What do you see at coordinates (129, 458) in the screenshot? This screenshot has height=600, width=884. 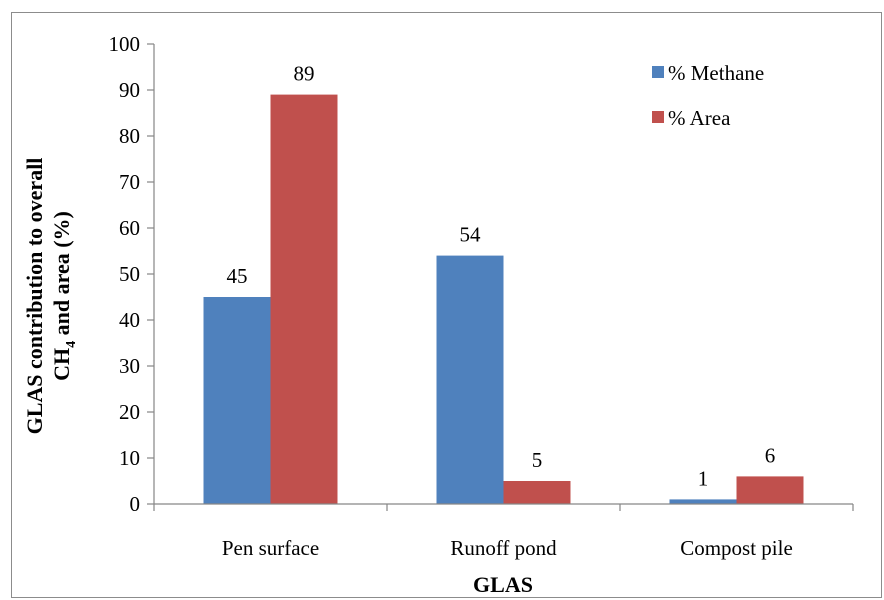 I see `y-tick-label: 10` at bounding box center [129, 458].